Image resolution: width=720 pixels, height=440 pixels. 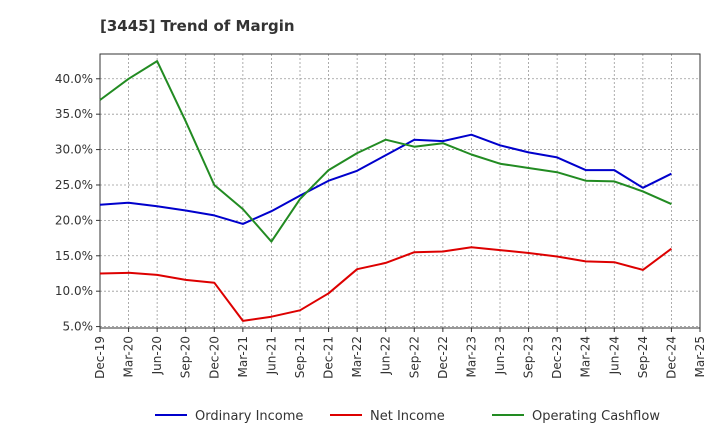 What do you see at coordinates (386, 355) in the screenshot?
I see `x-tick-label: Jun-22` at bounding box center [386, 355].